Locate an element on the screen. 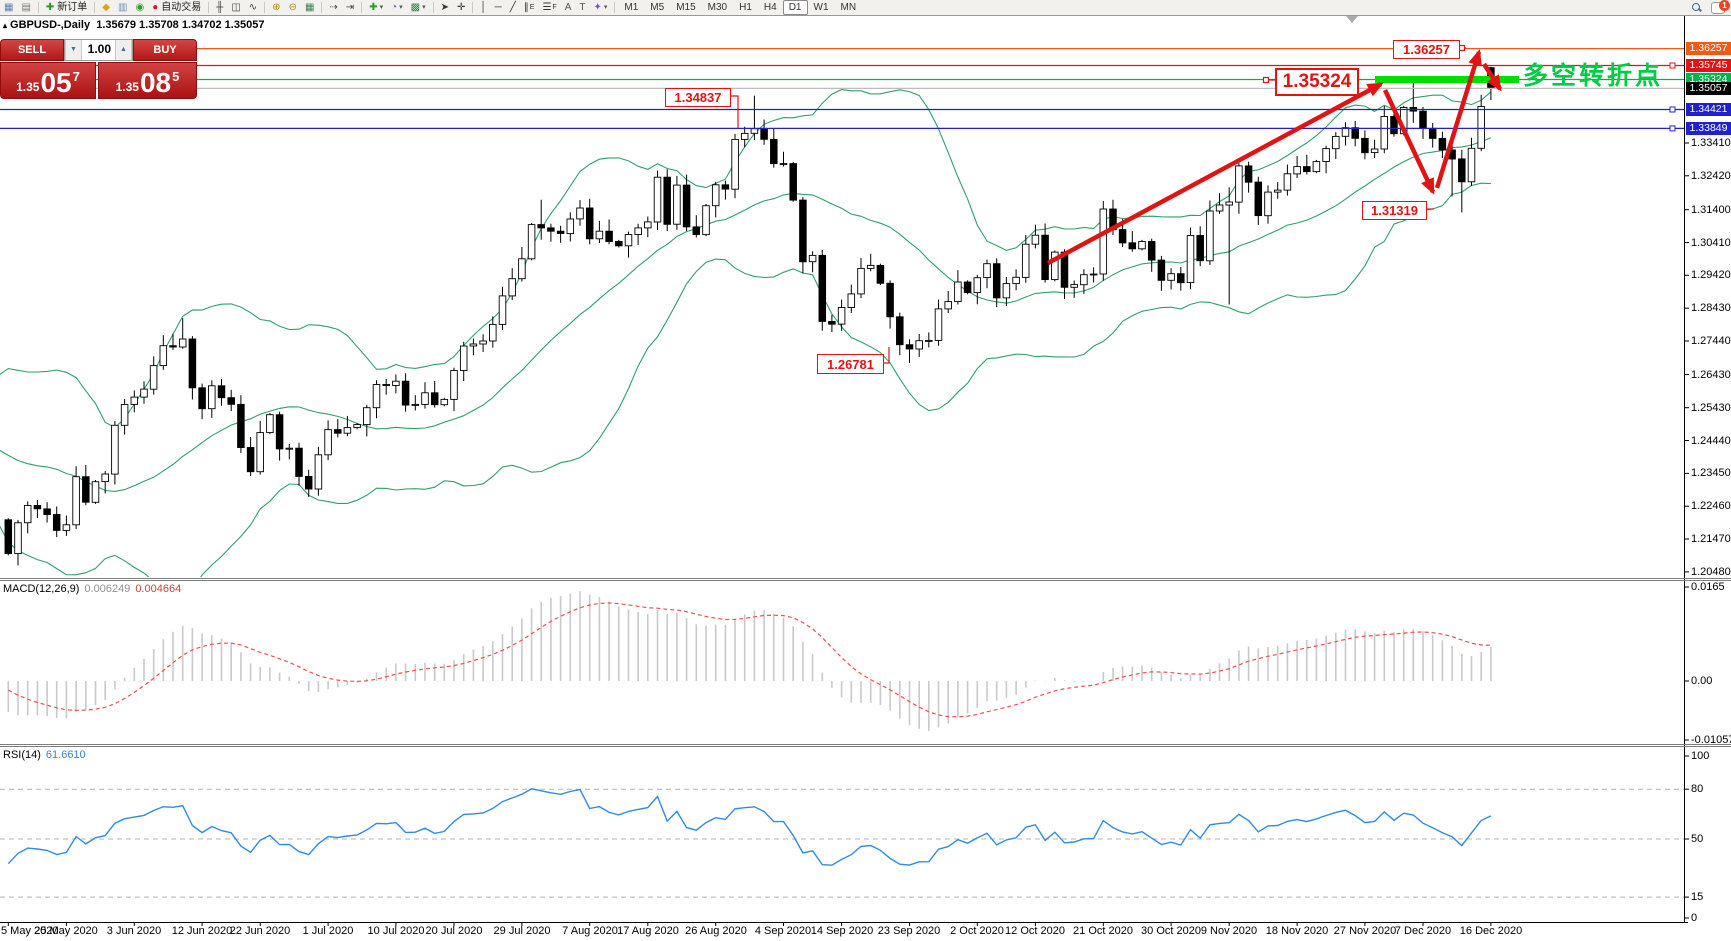 This screenshot has height=941, width=1731. timeframe-W1: W1 is located at coordinates (821, 7).